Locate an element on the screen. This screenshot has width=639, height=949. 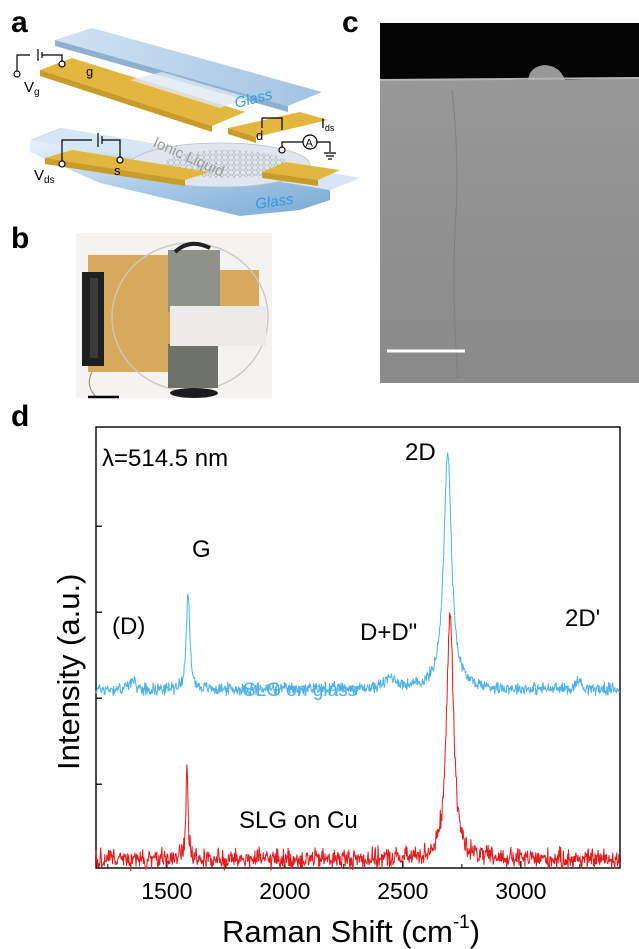
sem-crack is located at coordinates (455, 235).